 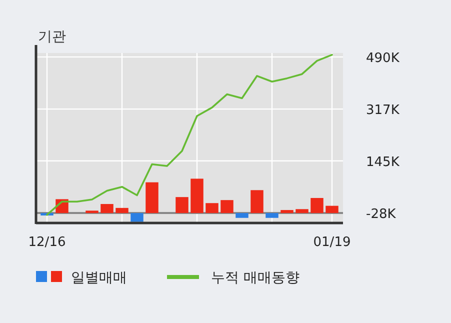 I want to click on y-tick-label: 490K, so click(x=383, y=58).